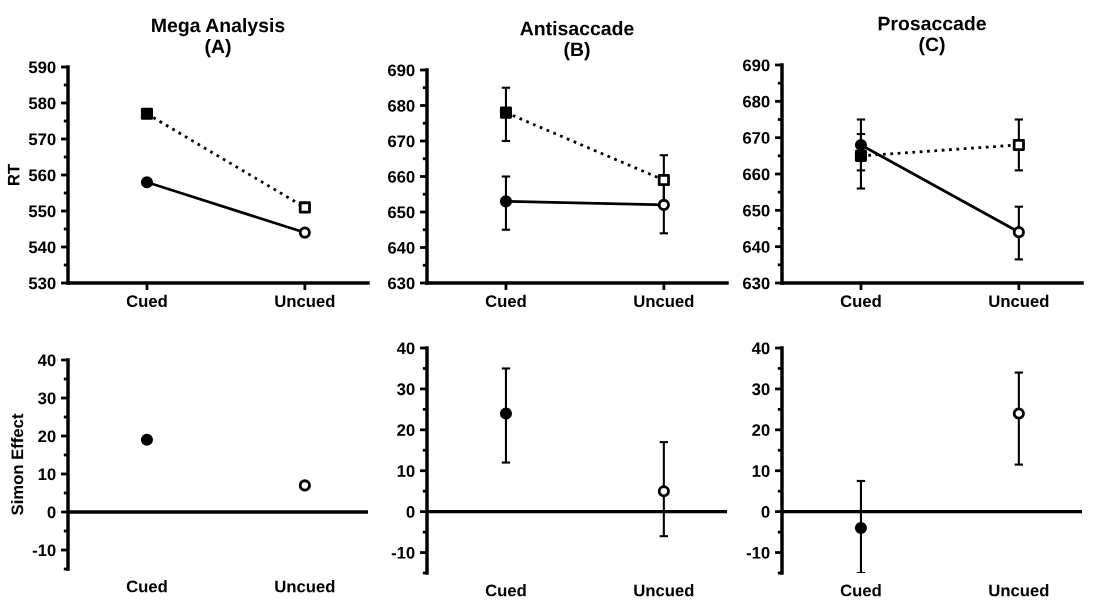 The height and width of the screenshot is (600, 1107). Describe the element at coordinates (42, 211) in the screenshot. I see `y-tick-label: 550` at that location.